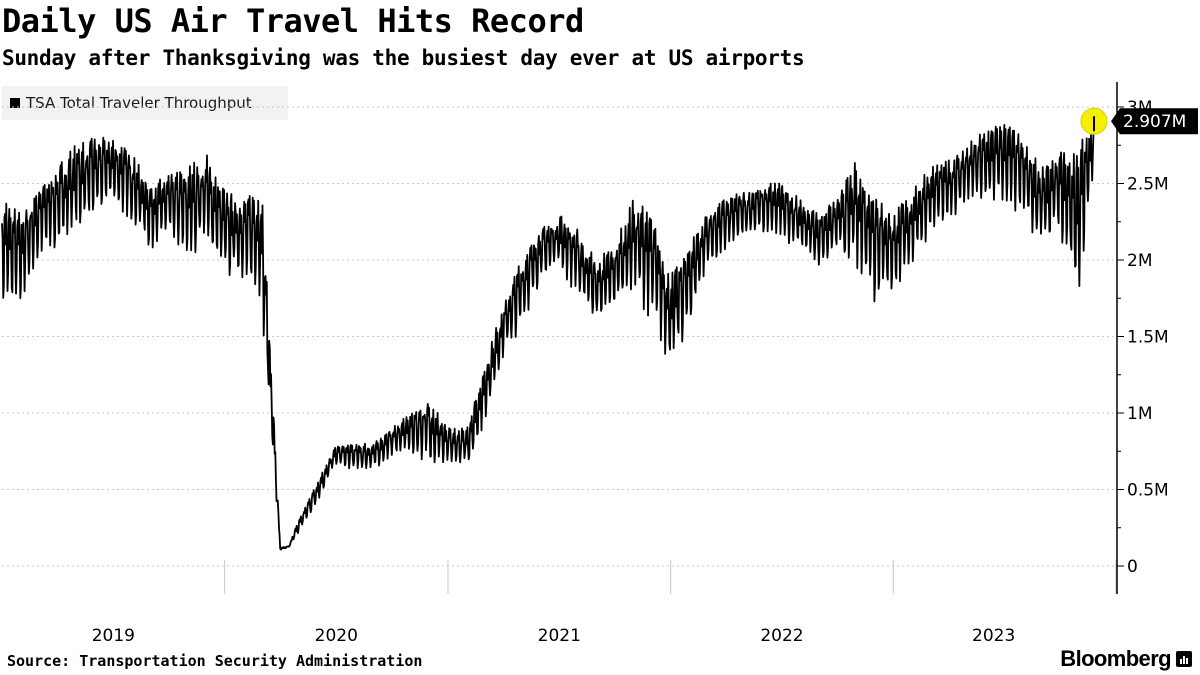 The height and width of the screenshot is (675, 1200). I want to click on x-axis: 2019 2020 2021 2022 2023, so click(604, 603).